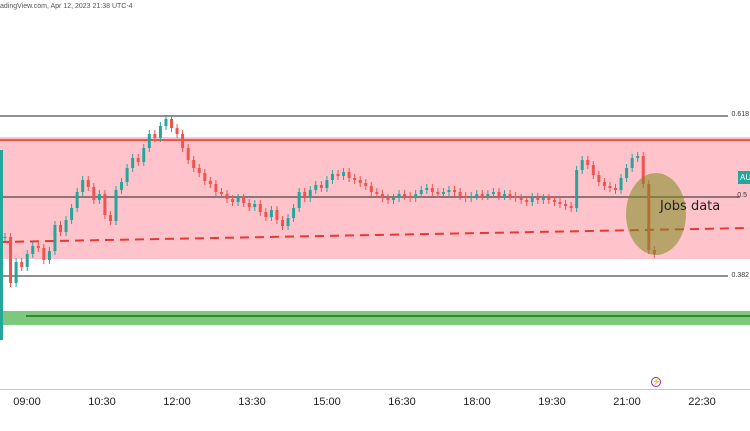 The width and height of the screenshot is (750, 431). Describe the element at coordinates (27, 402) in the screenshot. I see `xtick-0900: 09:00` at that location.